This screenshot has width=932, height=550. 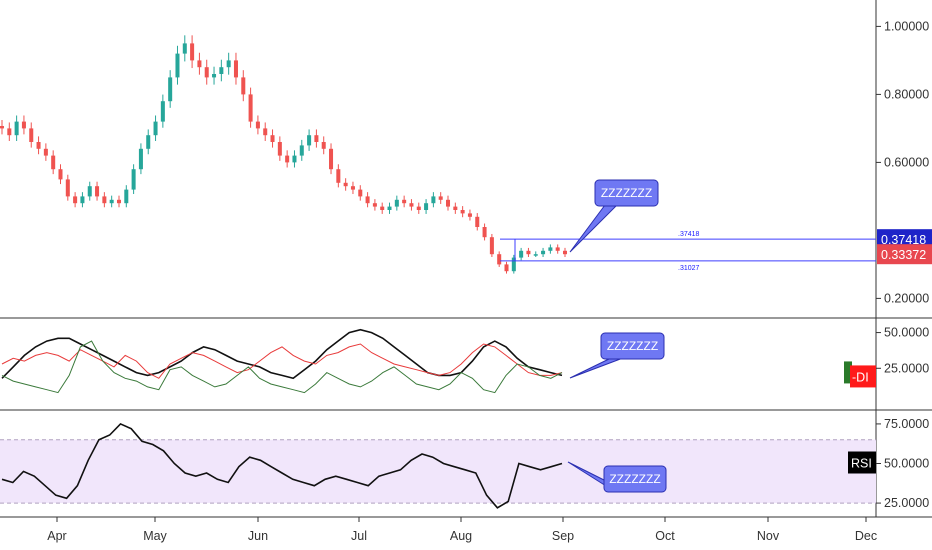 I want to click on y-tick-label: 25.0000, so click(x=906, y=503).